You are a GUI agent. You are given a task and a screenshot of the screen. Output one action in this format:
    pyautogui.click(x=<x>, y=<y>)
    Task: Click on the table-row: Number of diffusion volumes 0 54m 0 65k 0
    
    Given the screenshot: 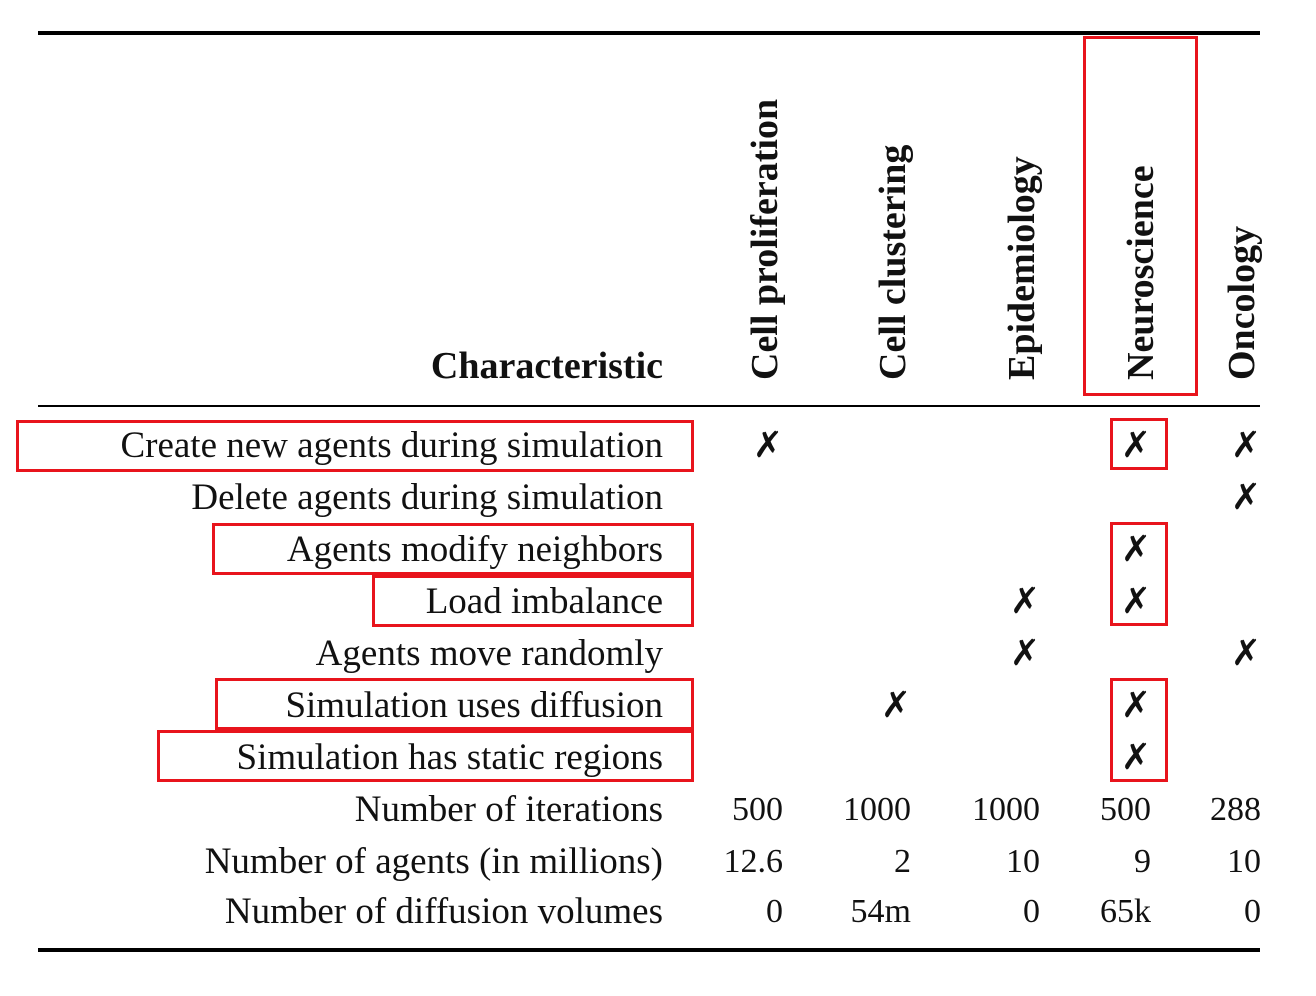 What is the action you would take?
    pyautogui.click(x=658, y=912)
    